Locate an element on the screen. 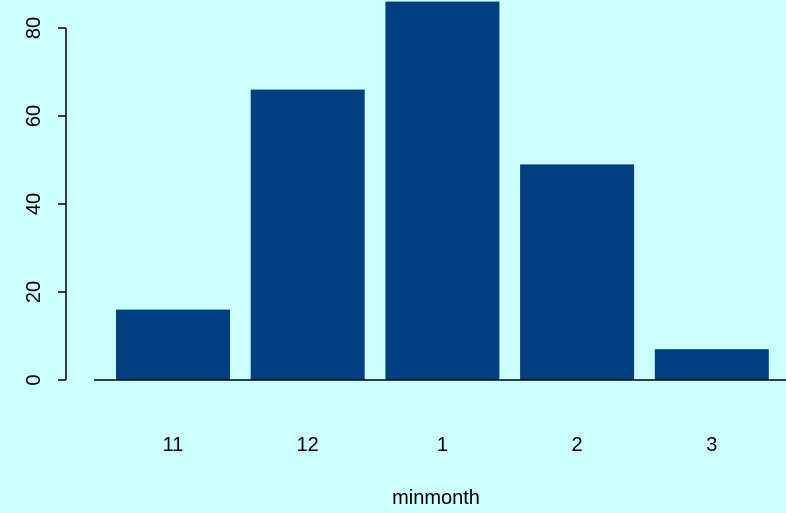 The width and height of the screenshot is (786, 513). category-label-11: 11 is located at coordinates (173, 445).